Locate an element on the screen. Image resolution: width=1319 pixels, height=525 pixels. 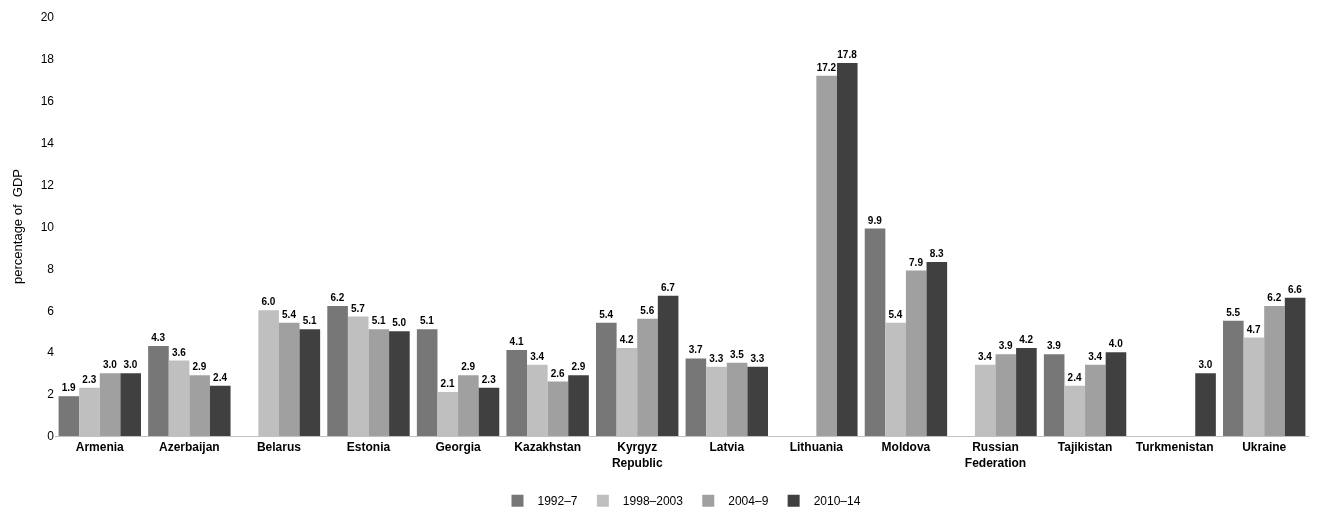
data-label: 3.7 is located at coordinates (696, 350).